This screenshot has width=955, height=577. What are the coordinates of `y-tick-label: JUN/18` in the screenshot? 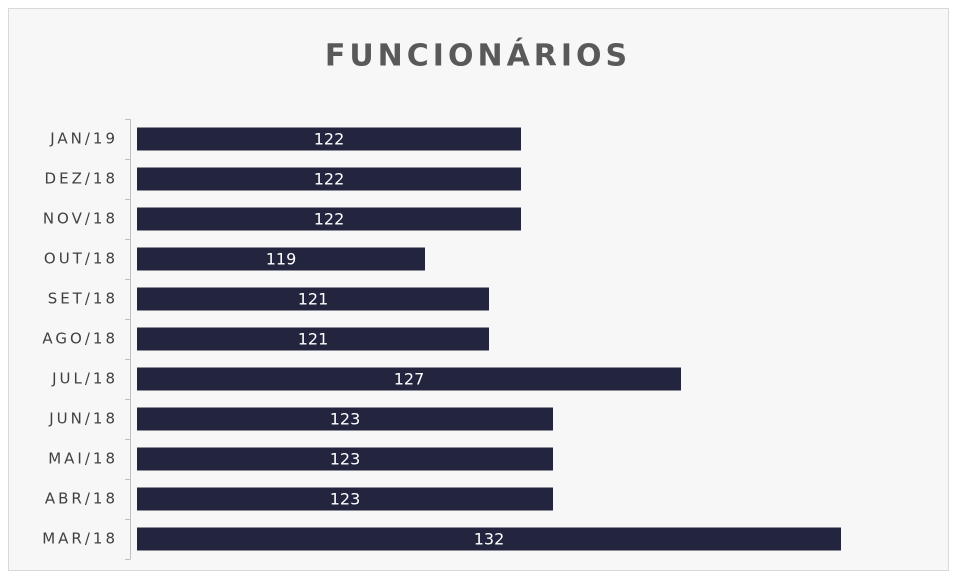 It's located at (83, 419).